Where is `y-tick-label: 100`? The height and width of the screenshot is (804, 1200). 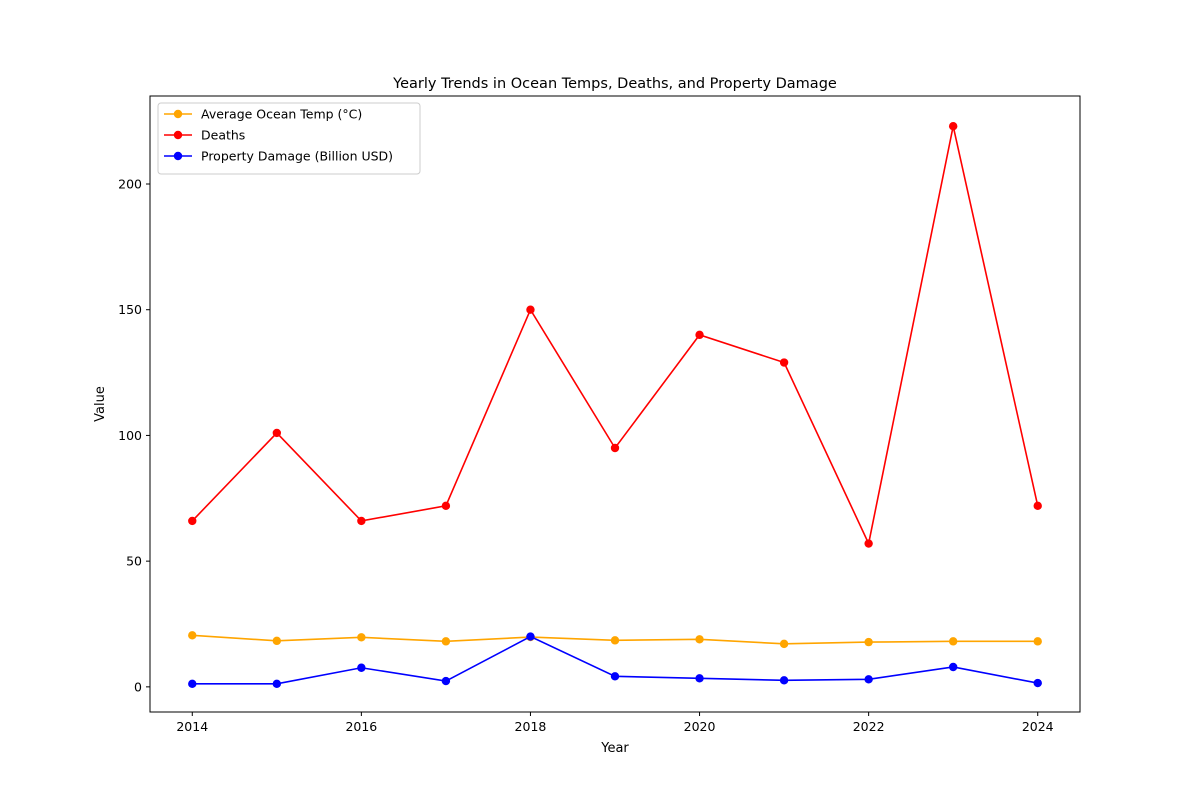
y-tick-label: 100 is located at coordinates (130, 435).